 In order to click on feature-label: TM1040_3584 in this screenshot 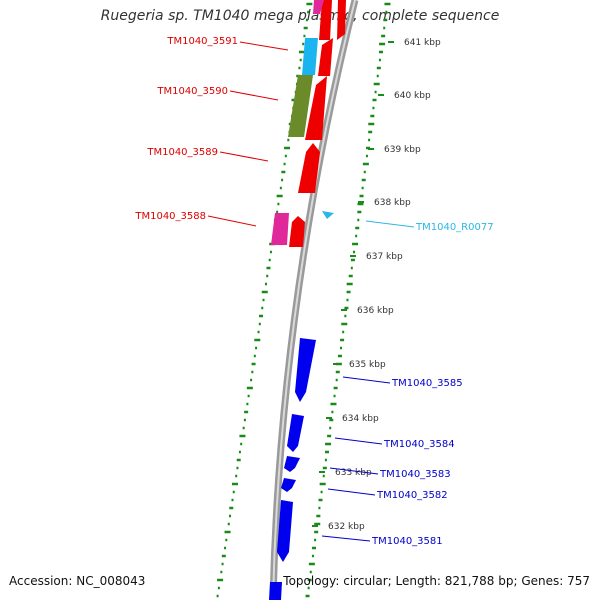, I will do `click(419, 444)`.